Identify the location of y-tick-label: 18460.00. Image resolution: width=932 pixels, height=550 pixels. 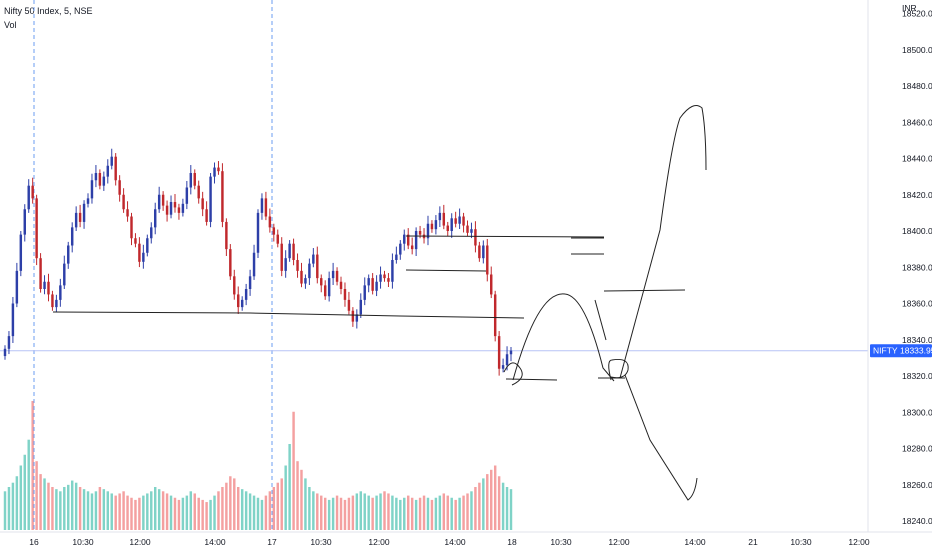
(917, 122).